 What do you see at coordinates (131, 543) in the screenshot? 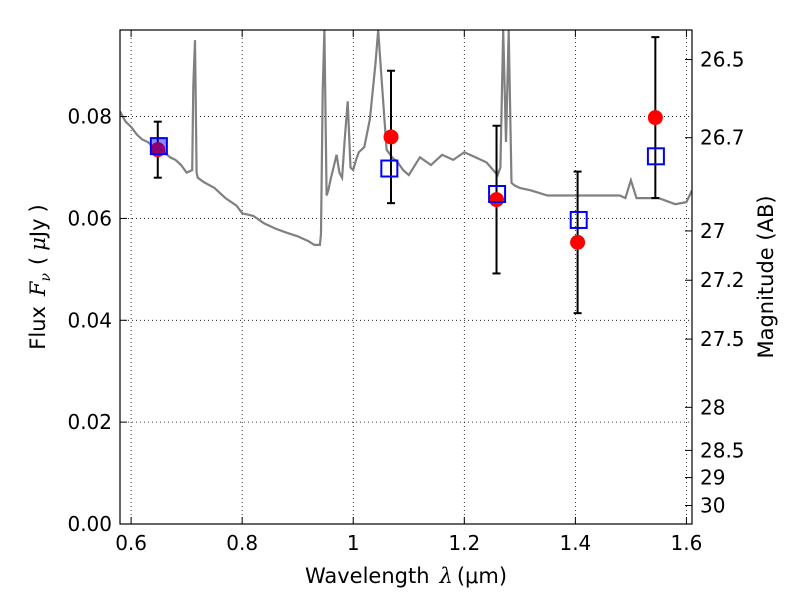
I see `x-tick-label: 0.6` at bounding box center [131, 543].